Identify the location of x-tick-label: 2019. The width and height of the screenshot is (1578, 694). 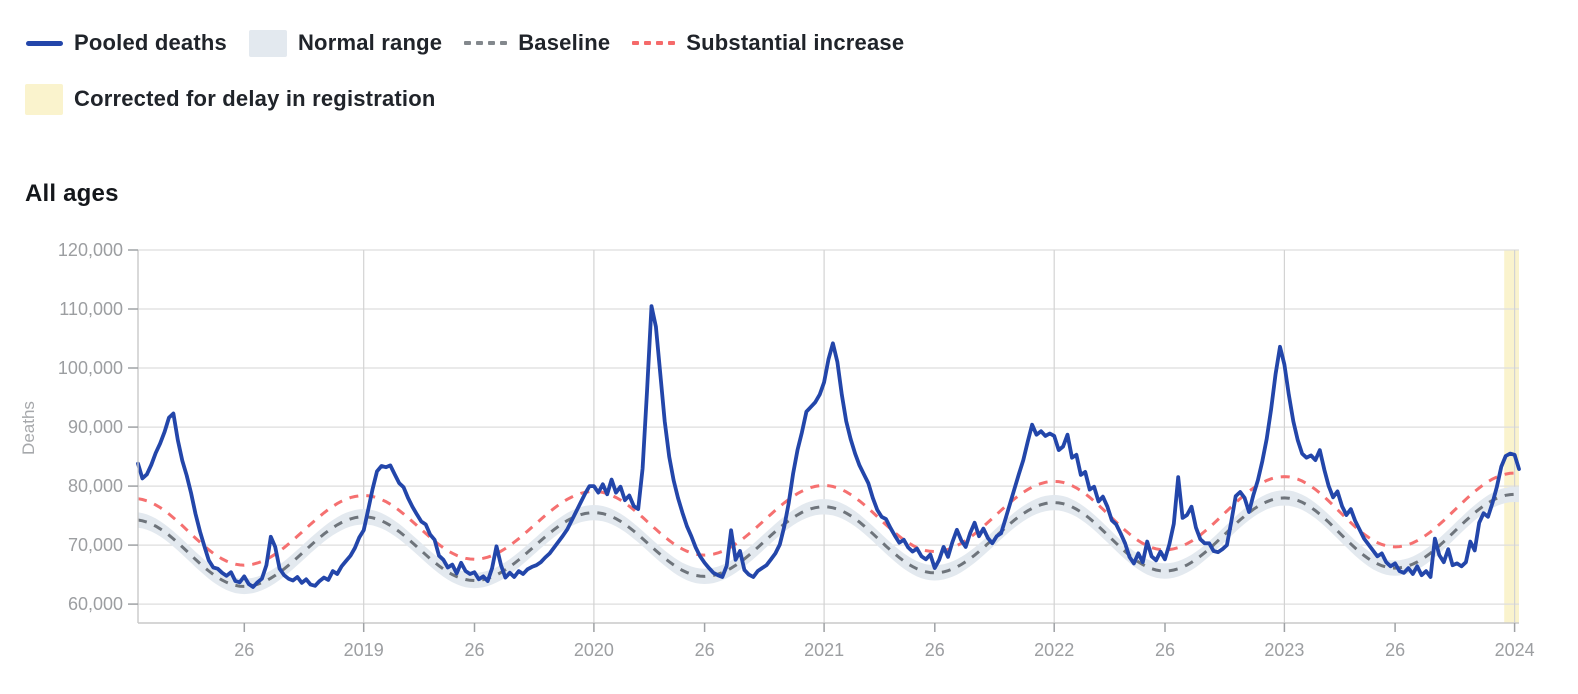
(364, 650).